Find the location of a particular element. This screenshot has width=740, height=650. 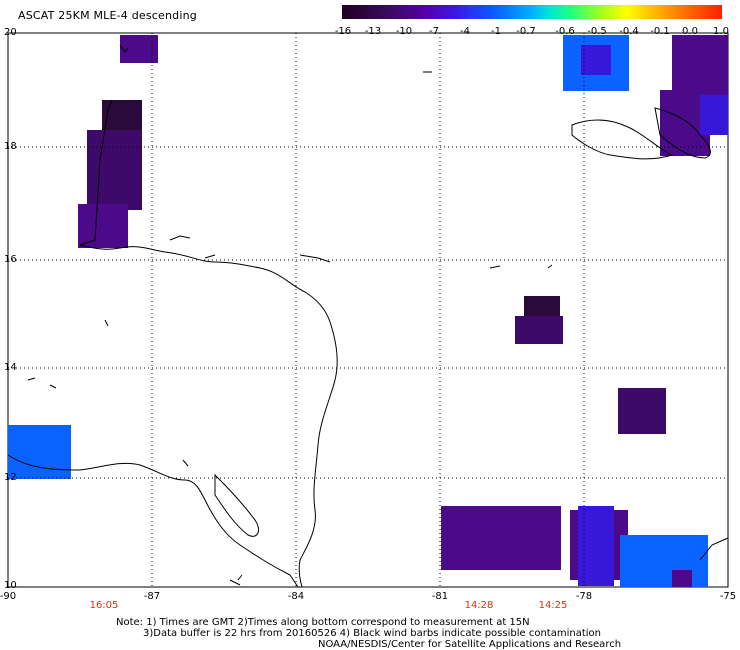

longitude-tick: -84 is located at coordinates (296, 596).